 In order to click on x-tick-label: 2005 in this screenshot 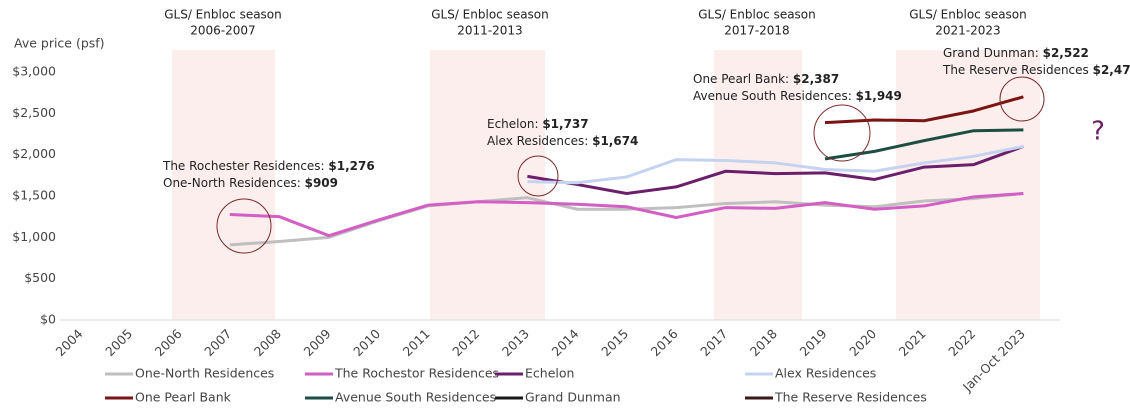, I will do `click(118, 342)`.